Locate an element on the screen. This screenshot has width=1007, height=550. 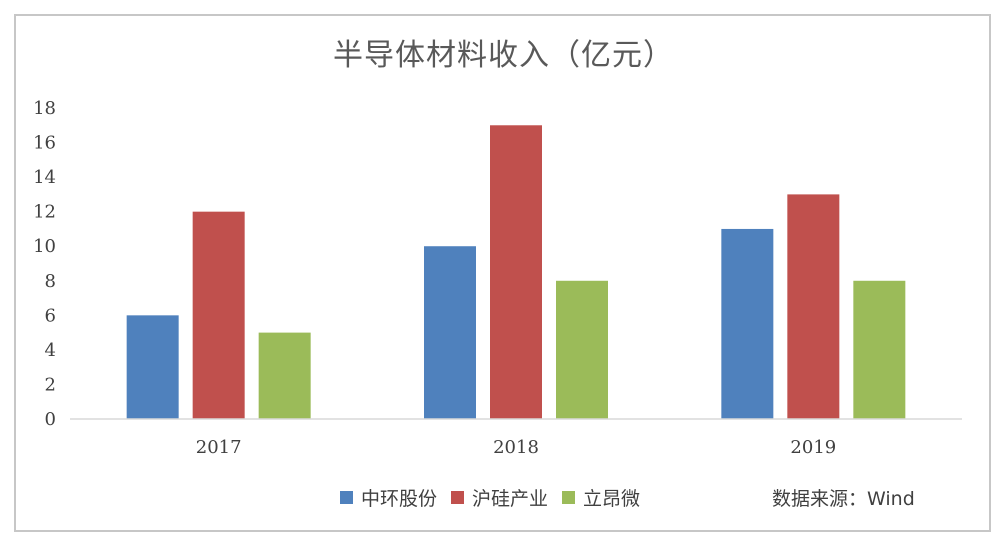
legend-label: 沪硅产业 is located at coordinates (510, 499).